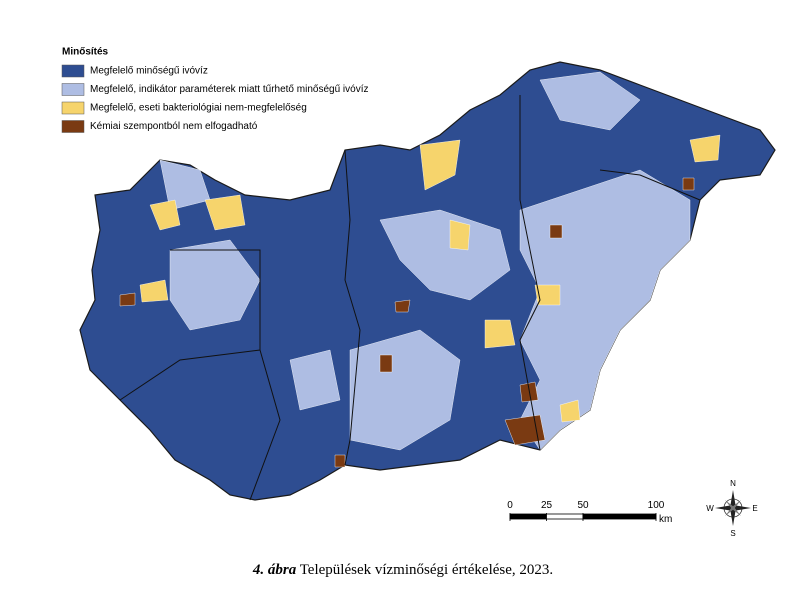  Describe the element at coordinates (754, 508) in the screenshot. I see `compass-e: E` at that location.